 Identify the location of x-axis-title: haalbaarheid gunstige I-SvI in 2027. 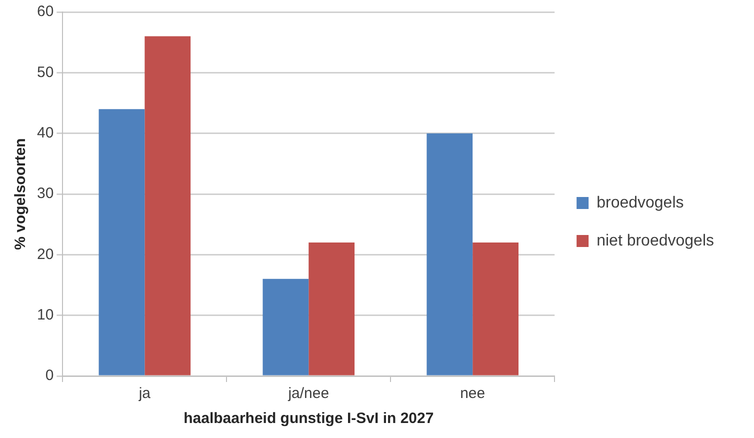
(309, 419).